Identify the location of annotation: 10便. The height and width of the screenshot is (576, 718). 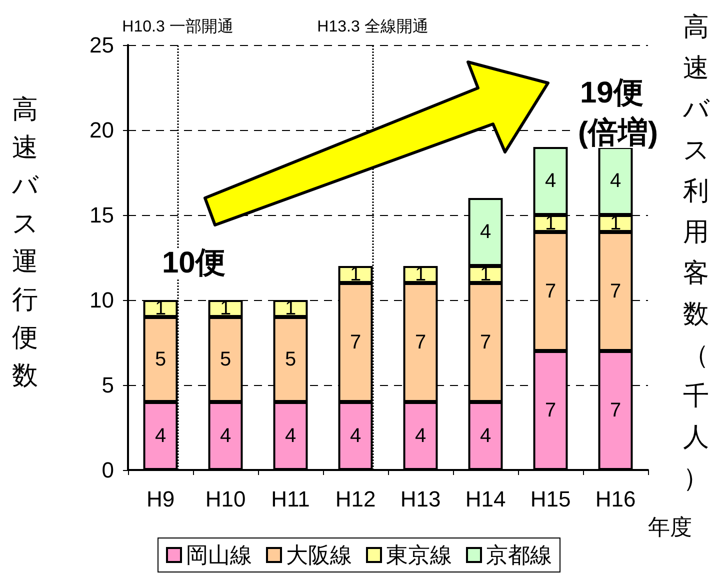
(194, 263).